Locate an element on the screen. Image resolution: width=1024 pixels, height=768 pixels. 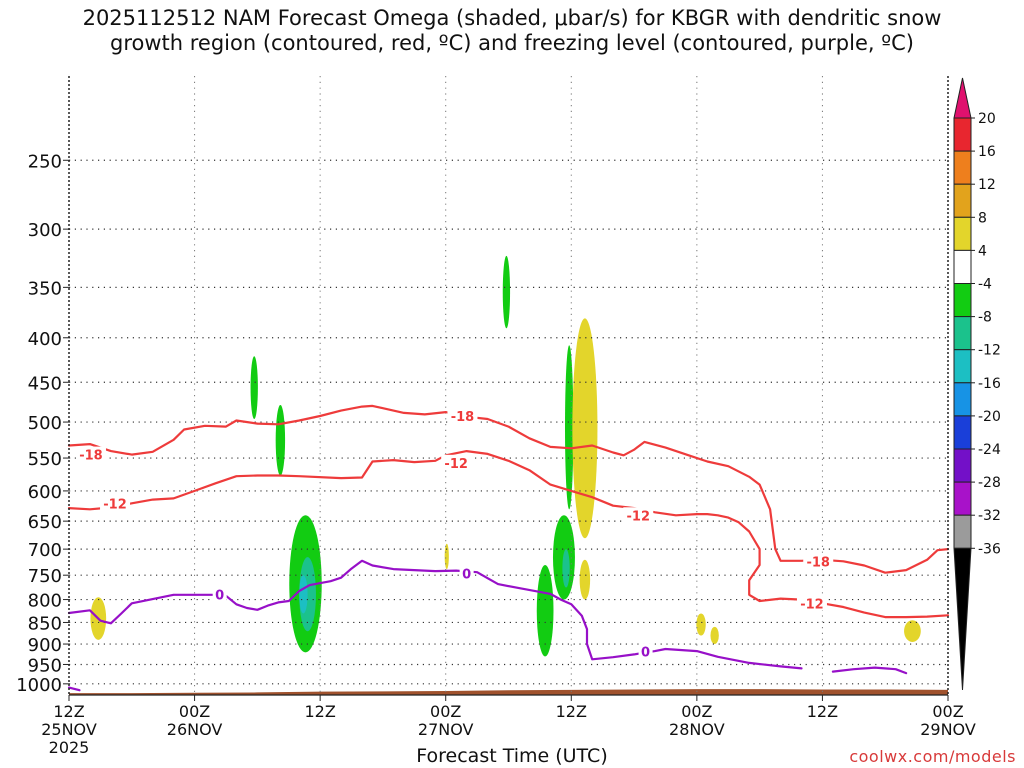
colorbar-tick-label-11: -28 is located at coordinates (989, 483).